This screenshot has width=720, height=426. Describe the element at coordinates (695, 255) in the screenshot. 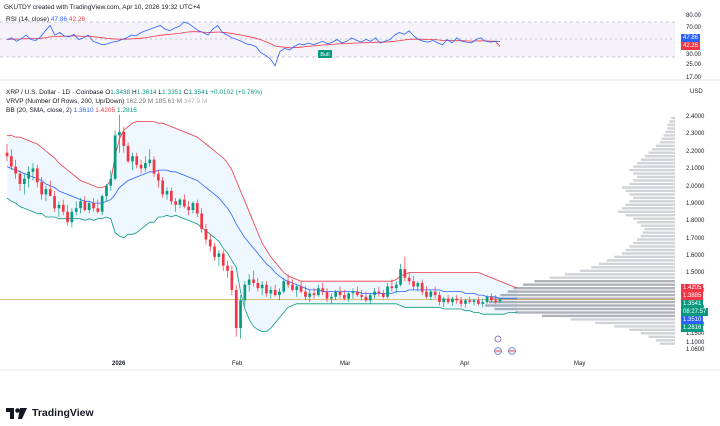

I see `price-tick: 1.6000` at that location.